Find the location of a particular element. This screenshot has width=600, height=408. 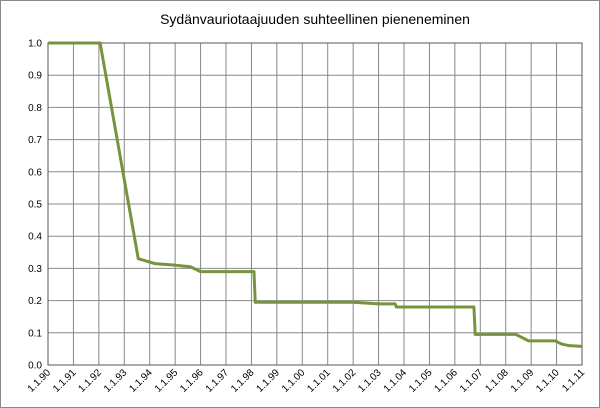

y-tick-label: 1.0 is located at coordinates (35, 44).